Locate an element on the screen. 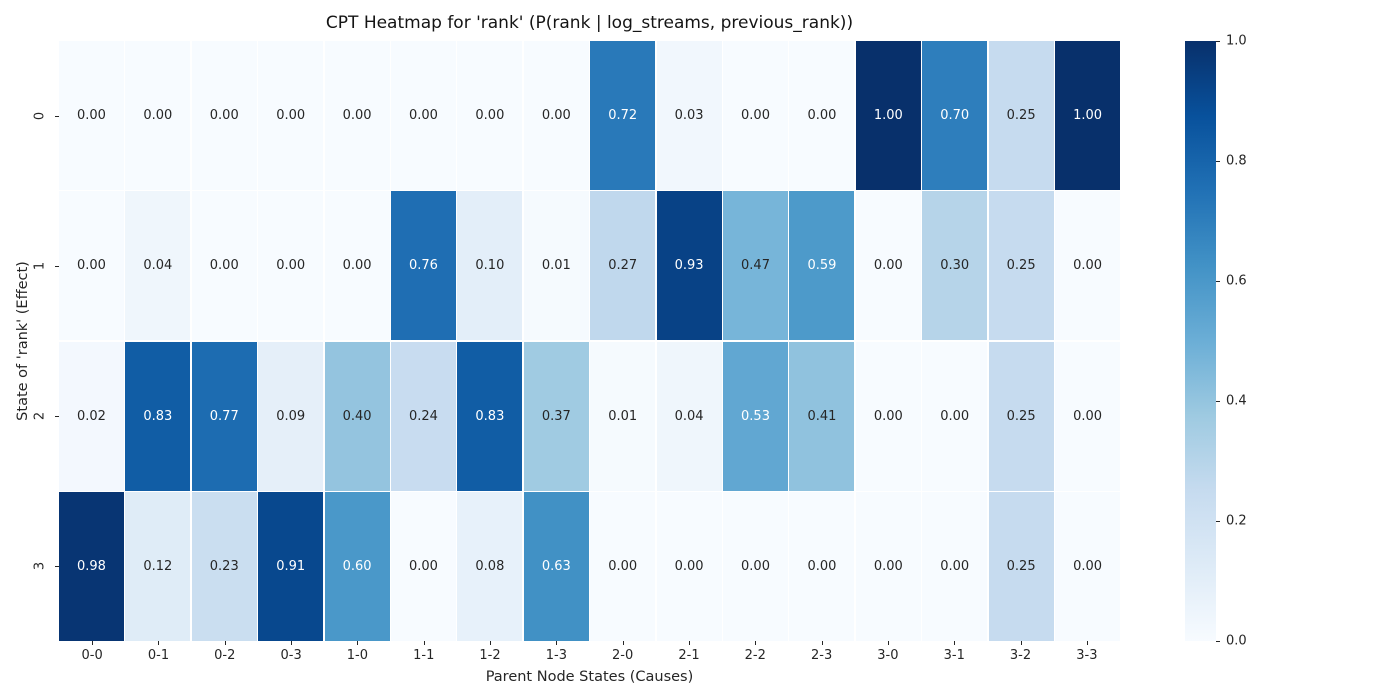  x-tick-label: 1-1 is located at coordinates (424, 655).